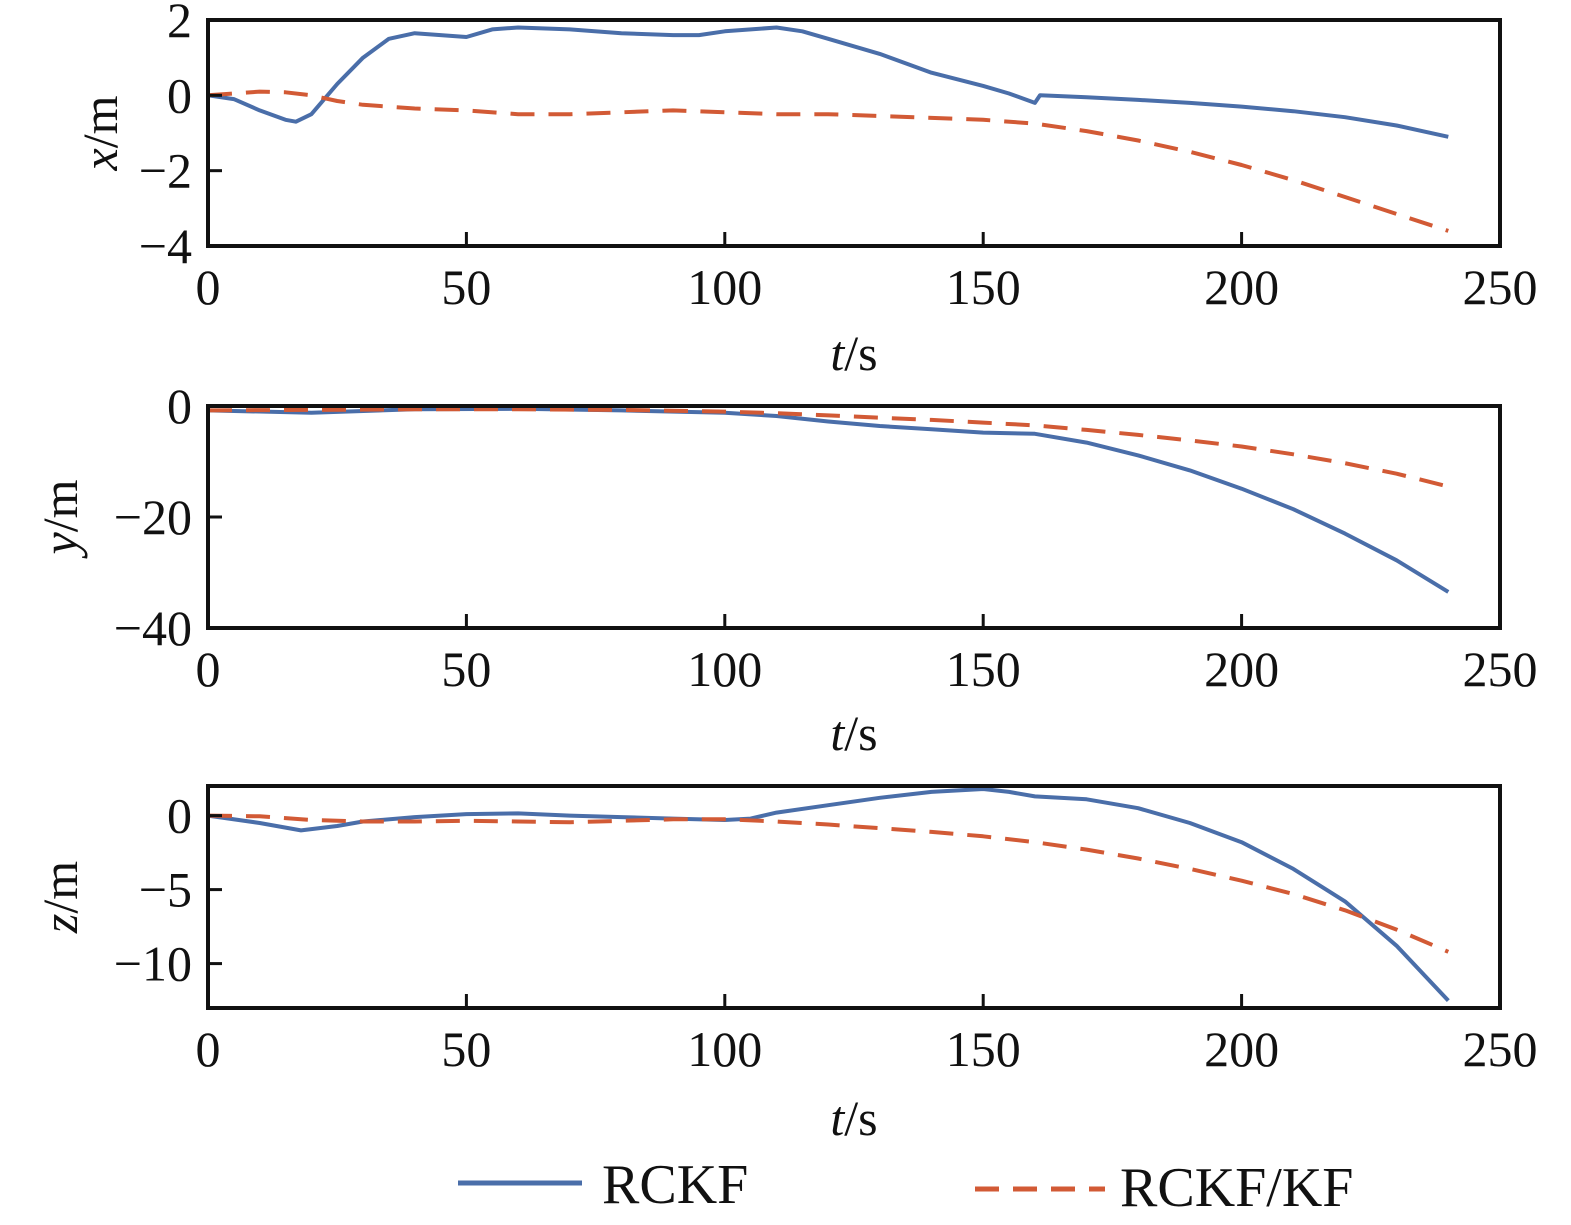 This screenshot has height=1225, width=1571. Describe the element at coordinates (983, 1049) in the screenshot. I see `z-panel-xtick-label: 150` at that location.